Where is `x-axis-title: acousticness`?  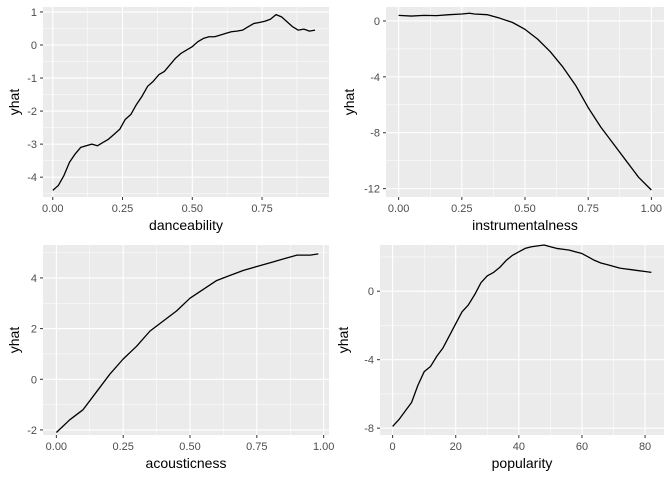
x-axis-title: acousticness is located at coordinates (186, 463).